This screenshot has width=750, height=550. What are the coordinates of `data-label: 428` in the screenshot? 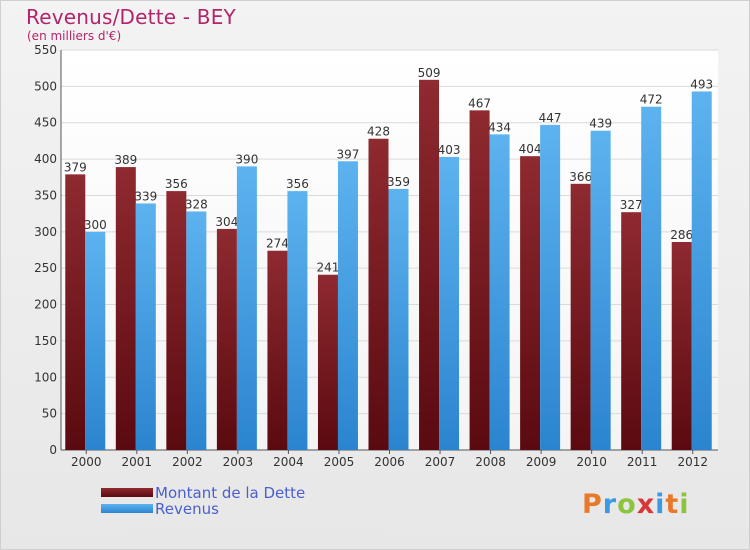 It's located at (378, 132).